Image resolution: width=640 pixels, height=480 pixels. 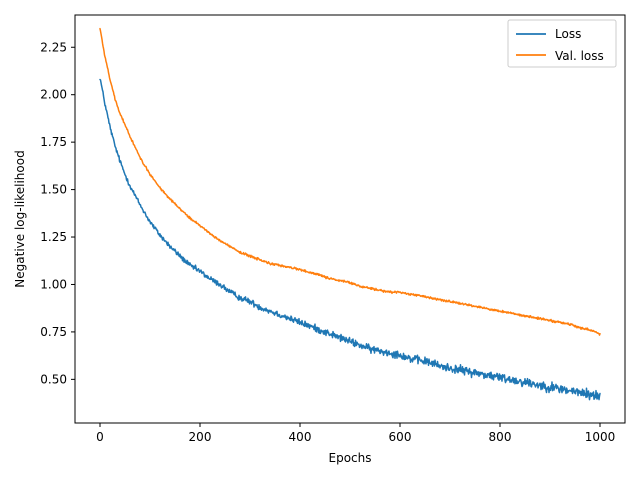 I want to click on legend-label-val-loss: Val. loss, so click(x=579, y=56).